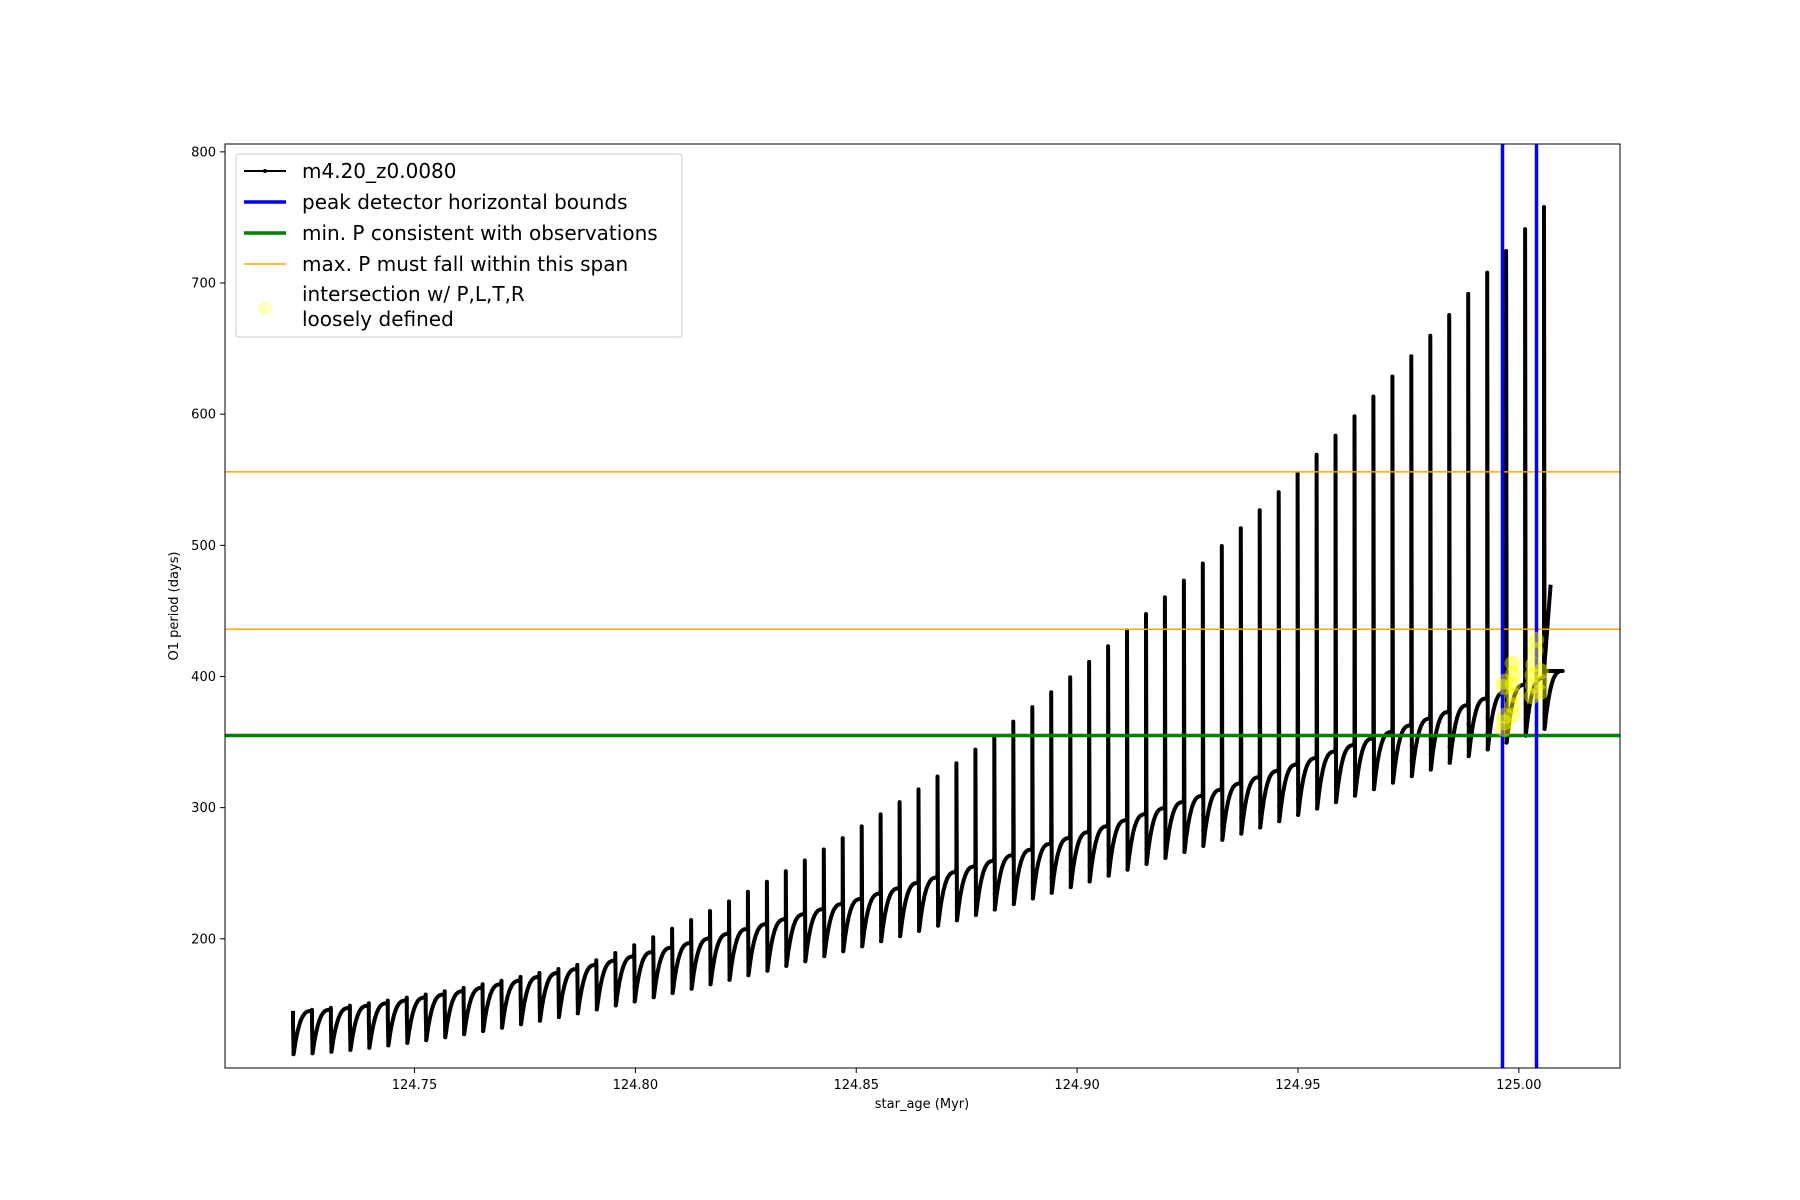  Describe the element at coordinates (413, 294) in the screenshot. I see `legend-label-intersection: intersection w/ P,L,T,R` at that location.